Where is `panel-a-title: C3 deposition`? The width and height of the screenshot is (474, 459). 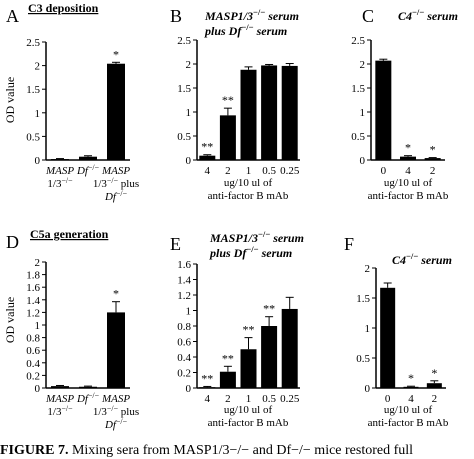
panel-a-title: C3 deposition is located at coordinates (63, 8).